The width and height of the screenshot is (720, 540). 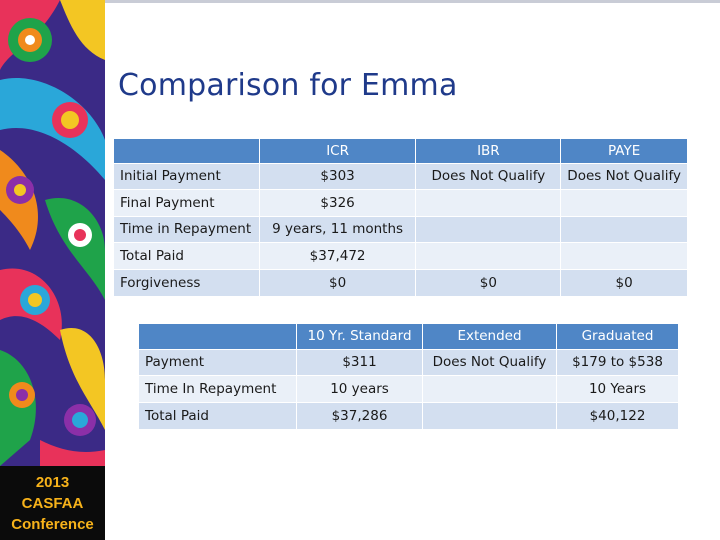 What do you see at coordinates (187, 229) in the screenshot?
I see `row-label: Time in Repayment` at bounding box center [187, 229].